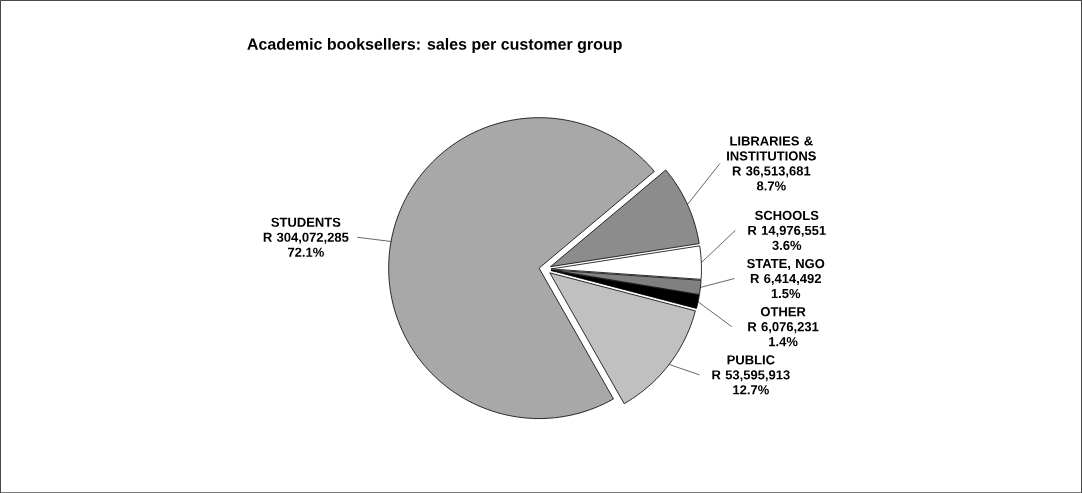 This screenshot has width=1082, height=493. I want to click on data-label: R 6,414,492 1.5%, so click(785, 286).